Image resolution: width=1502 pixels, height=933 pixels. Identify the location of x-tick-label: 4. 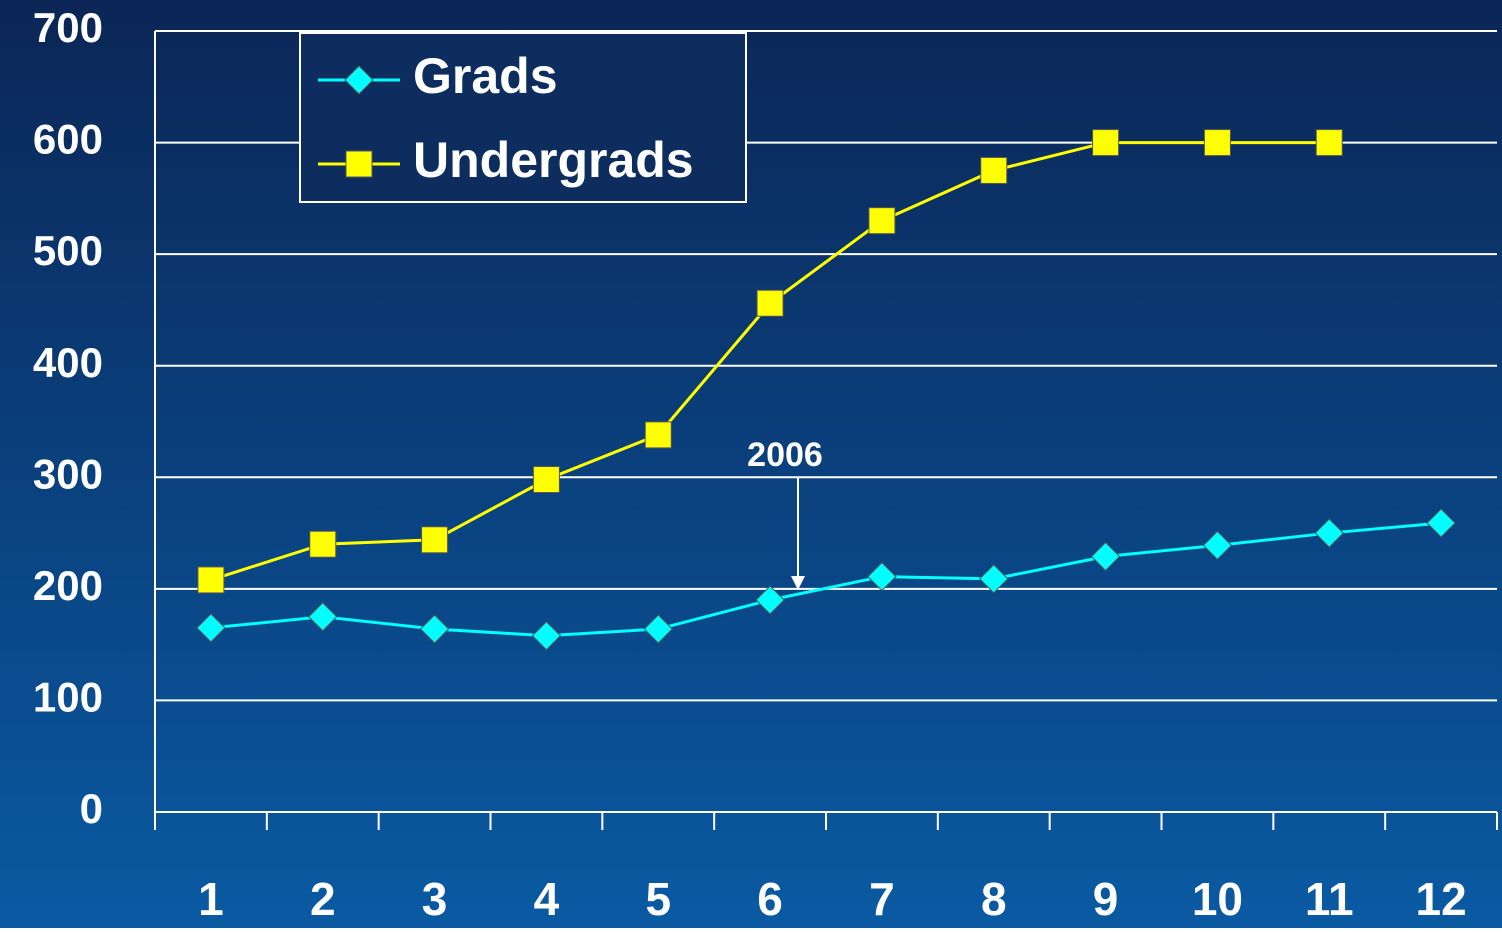
(547, 899).